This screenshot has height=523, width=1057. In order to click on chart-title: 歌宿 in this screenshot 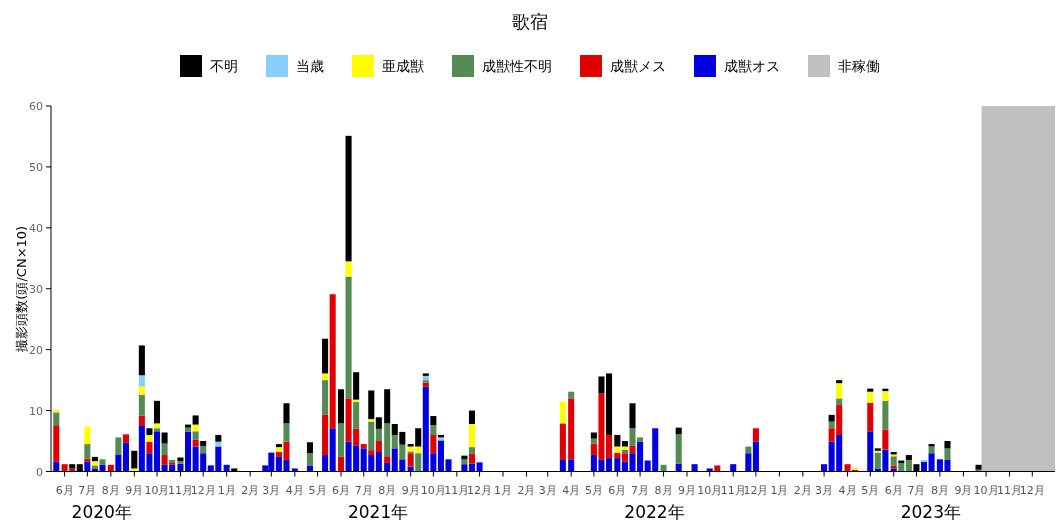, I will do `click(530, 21)`.